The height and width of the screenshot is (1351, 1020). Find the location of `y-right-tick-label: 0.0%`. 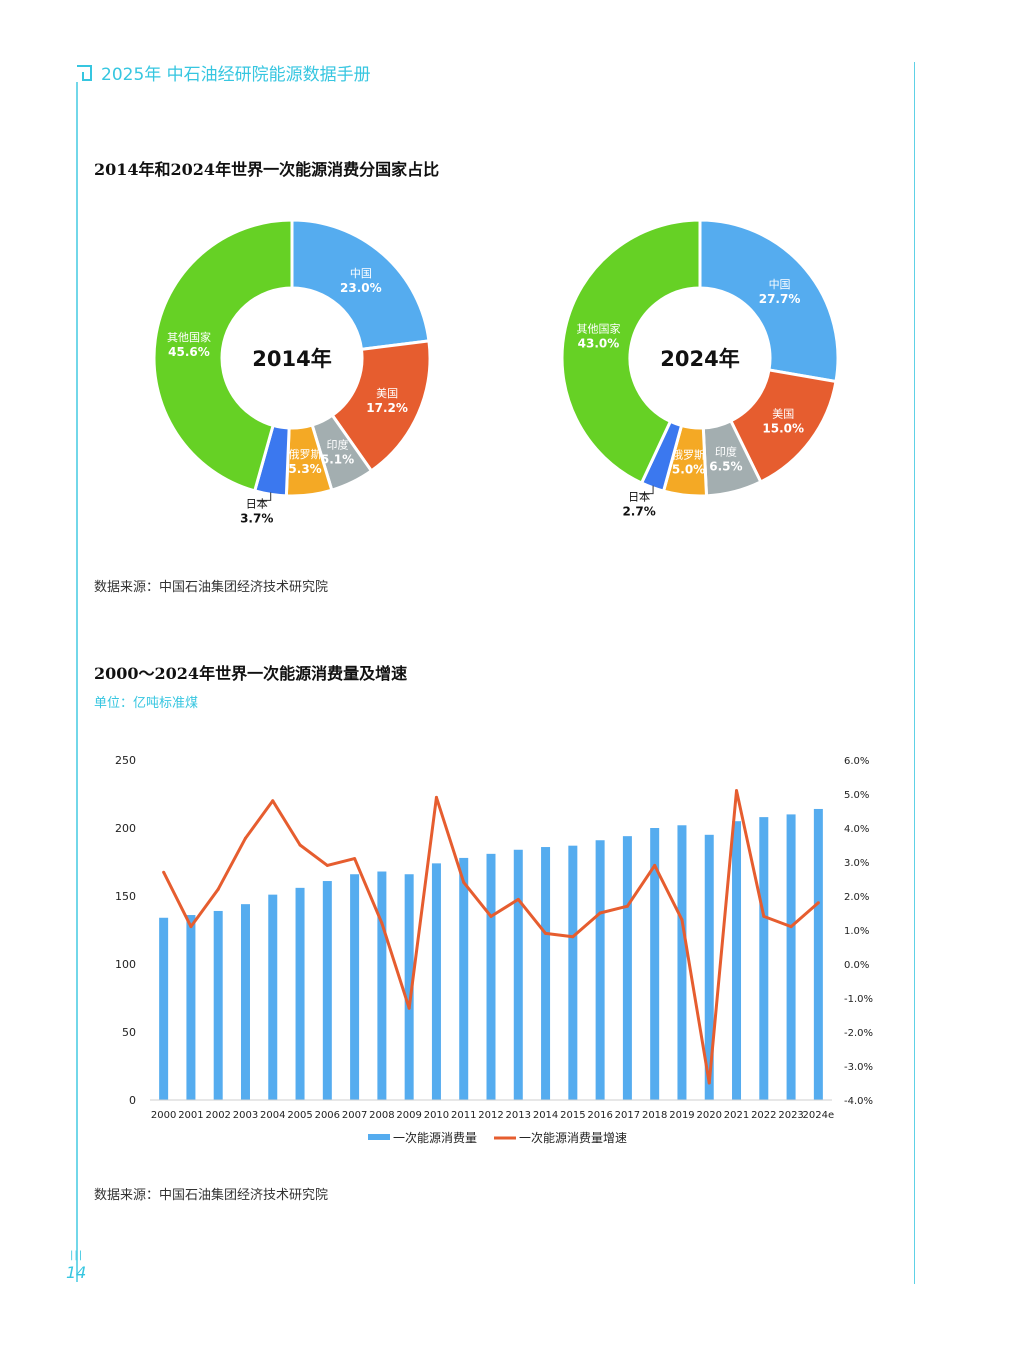

y-right-tick-label: 0.0% is located at coordinates (856, 965).